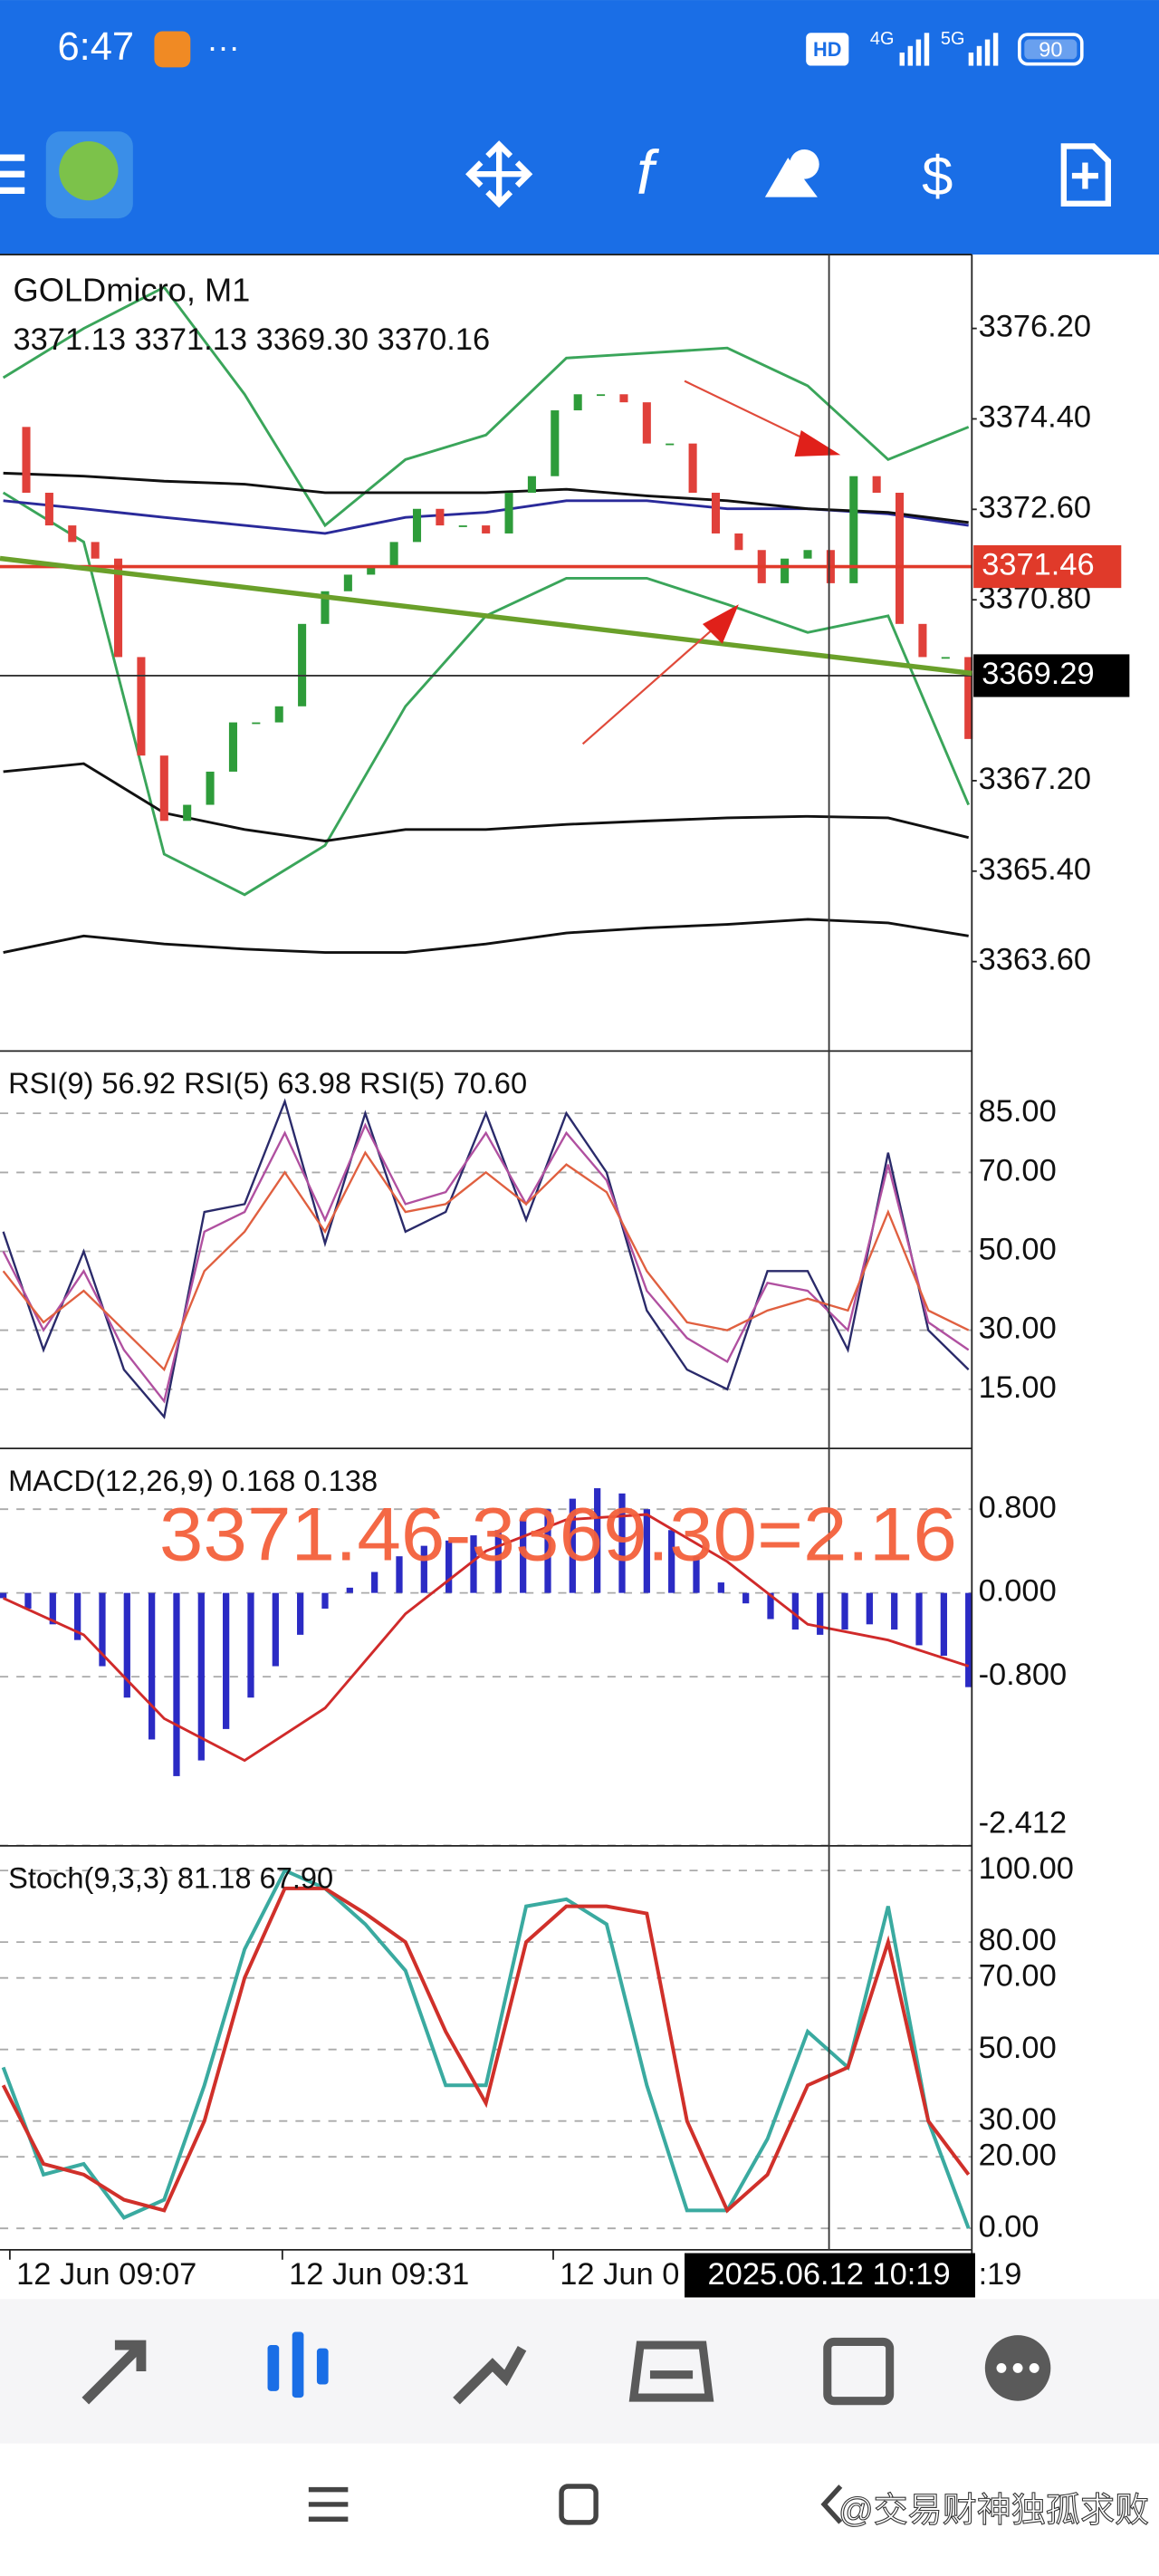  What do you see at coordinates (831, 2504) in the screenshot?
I see `sys-back` at bounding box center [831, 2504].